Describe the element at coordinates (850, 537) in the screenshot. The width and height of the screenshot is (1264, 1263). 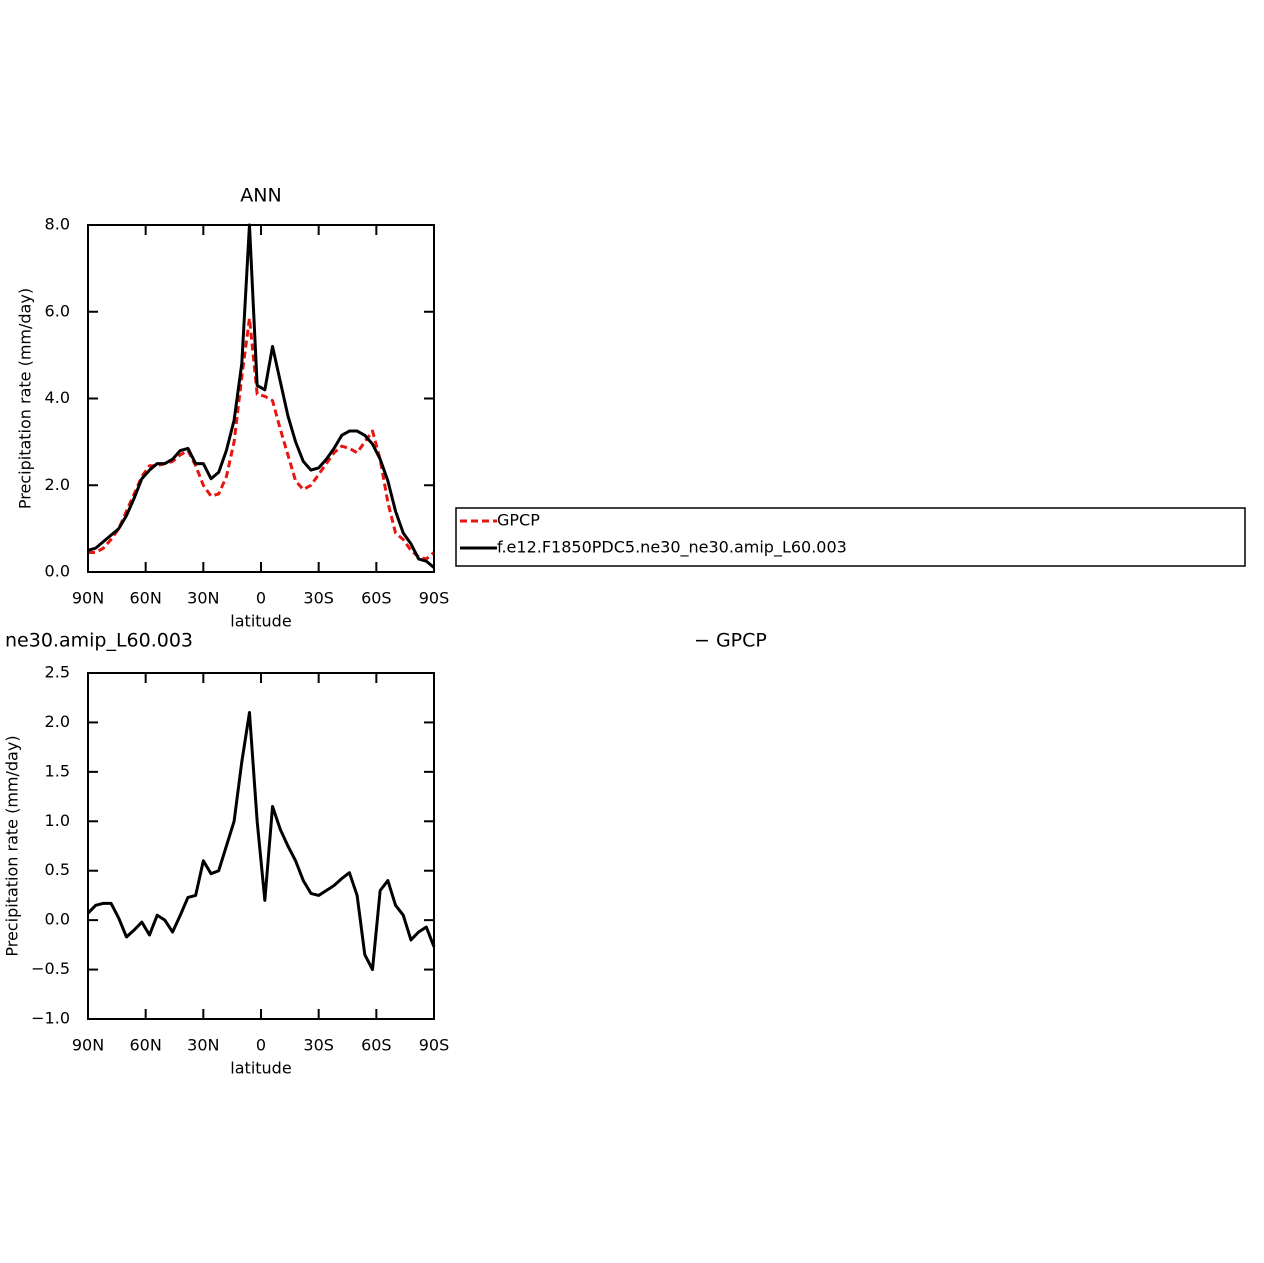
I see `legend-box` at that location.